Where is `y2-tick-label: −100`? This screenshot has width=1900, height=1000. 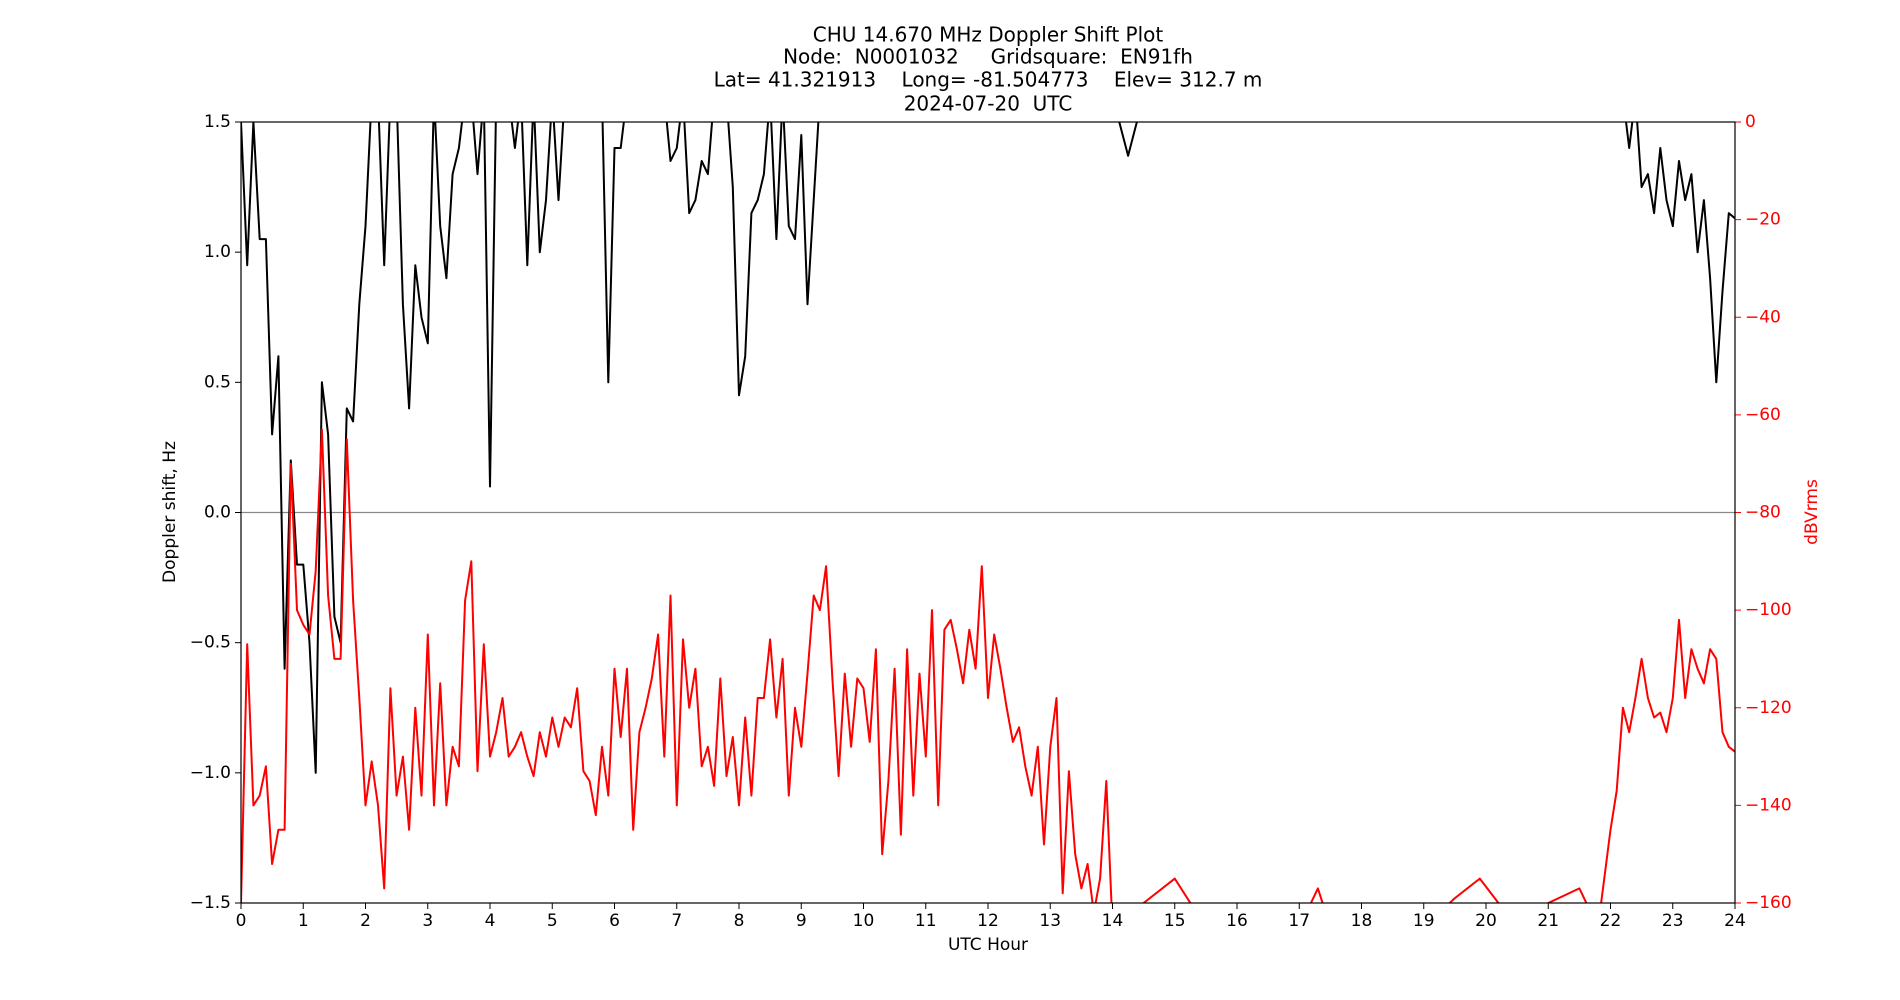 y2-tick-label: −100 is located at coordinates (1768, 610).